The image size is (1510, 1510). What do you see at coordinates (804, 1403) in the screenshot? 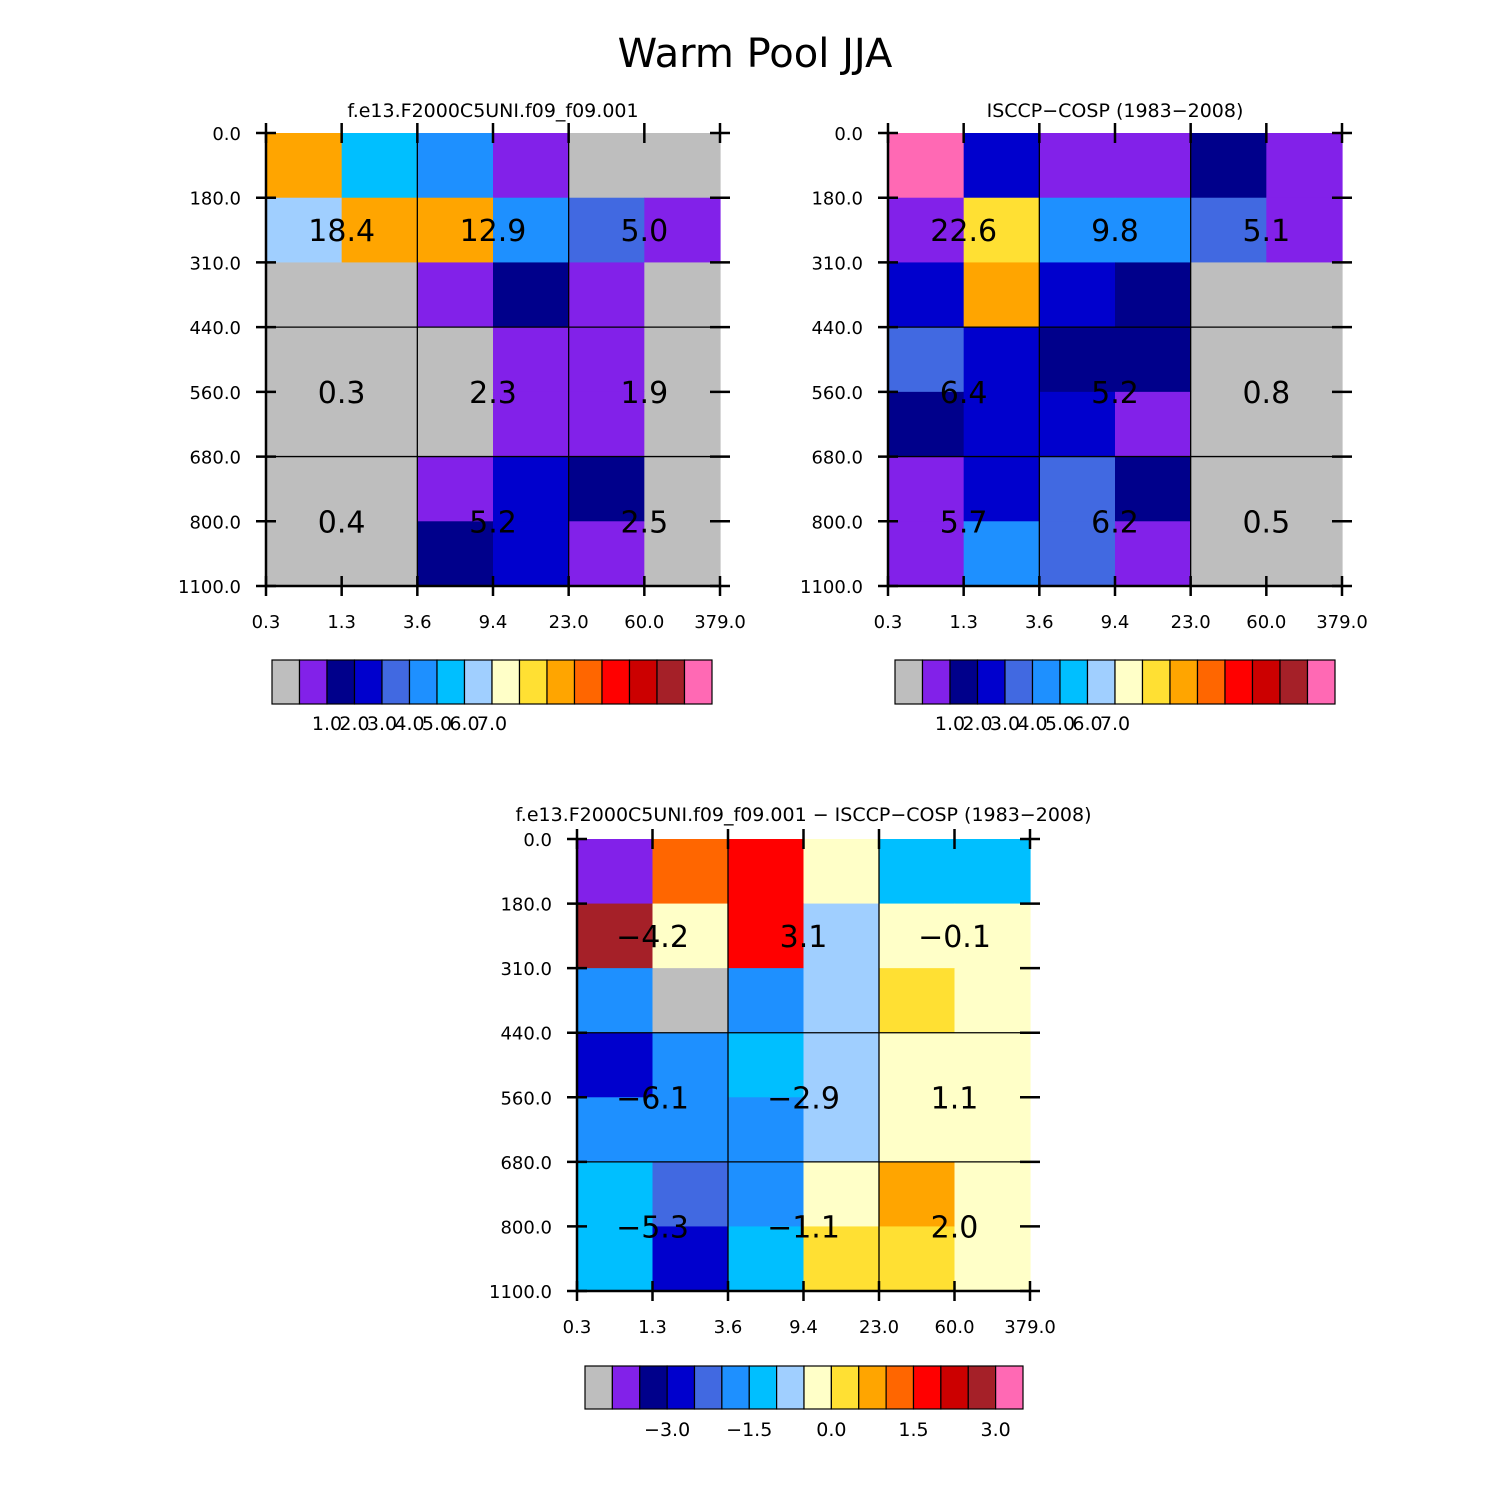
I see `colorbar: −3.0 −1.5 0.0 1.5 3.0` at bounding box center [804, 1403].